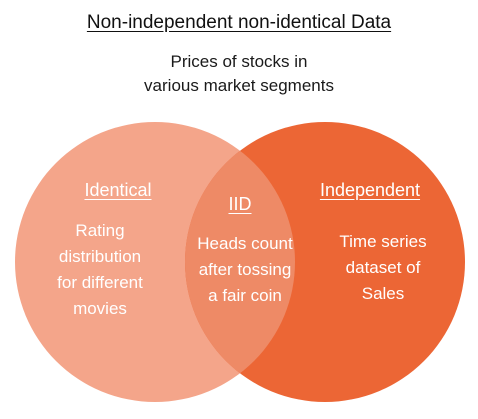 The height and width of the screenshot is (419, 478). What do you see at coordinates (245, 295) in the screenshot?
I see `iid-example-line-3: a fair coin` at bounding box center [245, 295].